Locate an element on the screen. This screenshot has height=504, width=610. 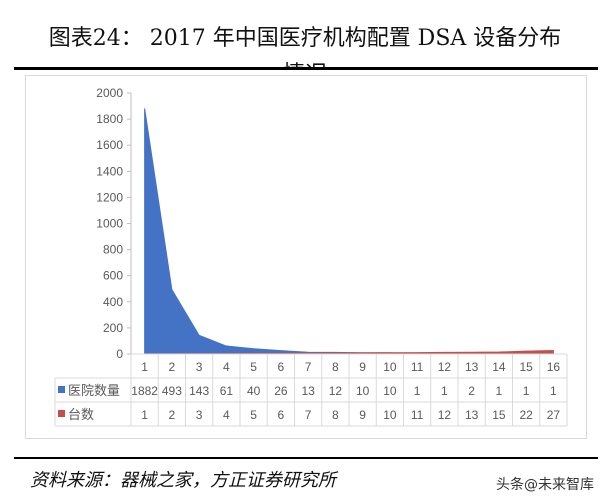
y-tick-label: 1600 is located at coordinates (109, 145).